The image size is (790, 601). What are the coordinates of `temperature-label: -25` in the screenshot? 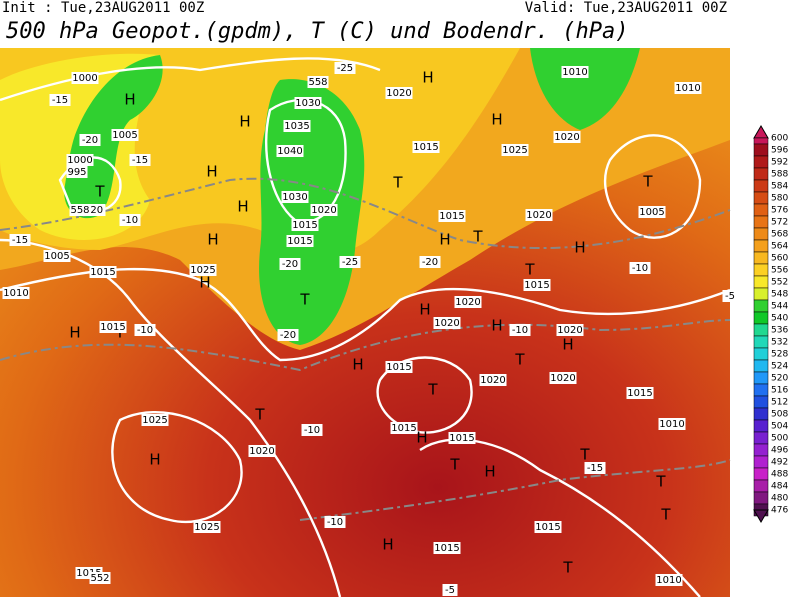 It's located at (345, 68).